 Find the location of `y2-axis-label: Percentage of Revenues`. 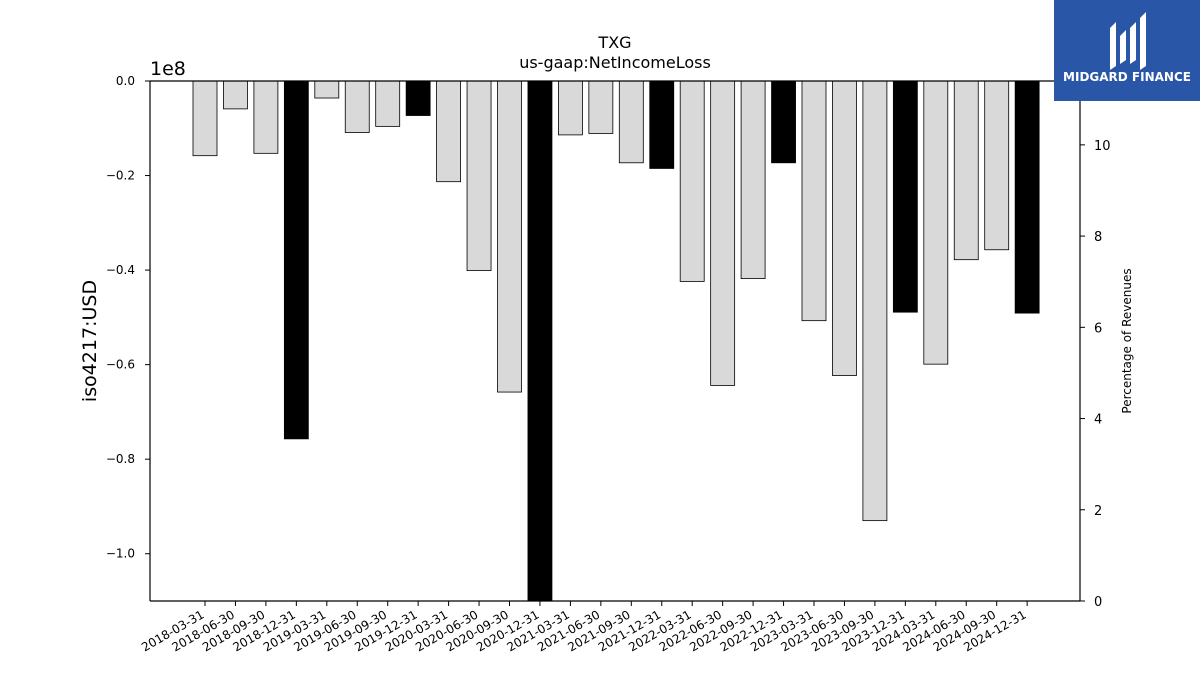

y2-axis-label: Percentage of Revenues is located at coordinates (1127, 340).